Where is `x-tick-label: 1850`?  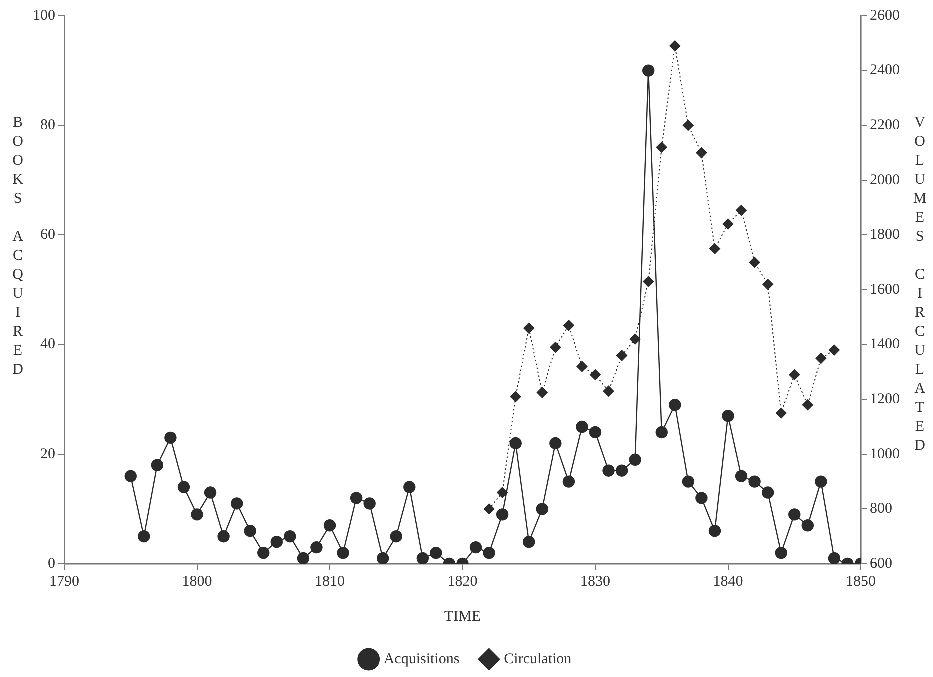 x-tick-label: 1850 is located at coordinates (861, 582).